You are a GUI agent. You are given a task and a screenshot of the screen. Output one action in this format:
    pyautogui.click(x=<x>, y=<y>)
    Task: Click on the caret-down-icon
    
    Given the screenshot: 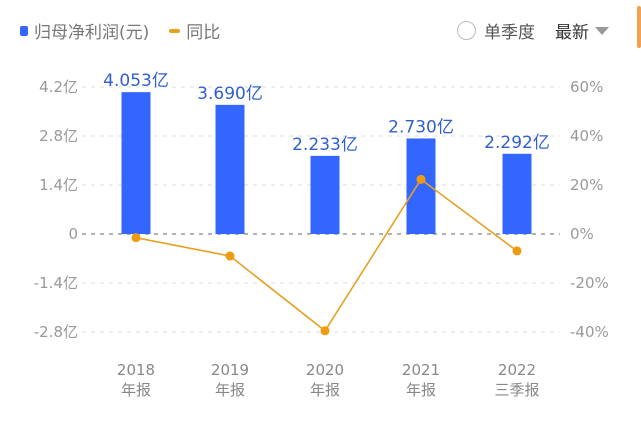 What is the action you would take?
    pyautogui.click(x=602, y=30)
    